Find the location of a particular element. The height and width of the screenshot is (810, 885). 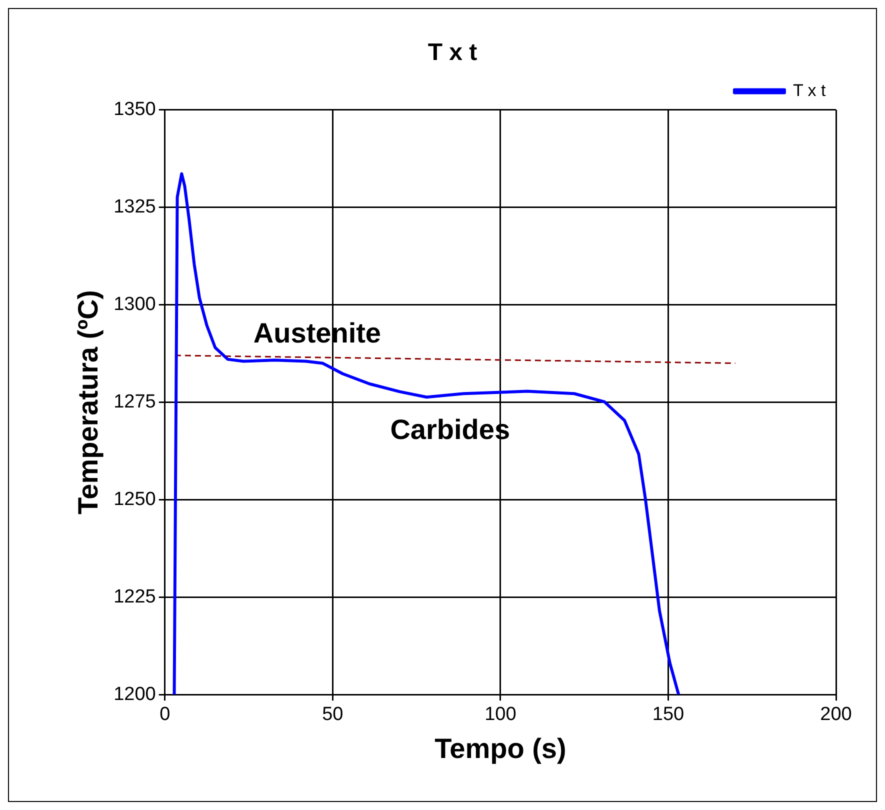

y-tick-label: 1200 is located at coordinates (135, 694).